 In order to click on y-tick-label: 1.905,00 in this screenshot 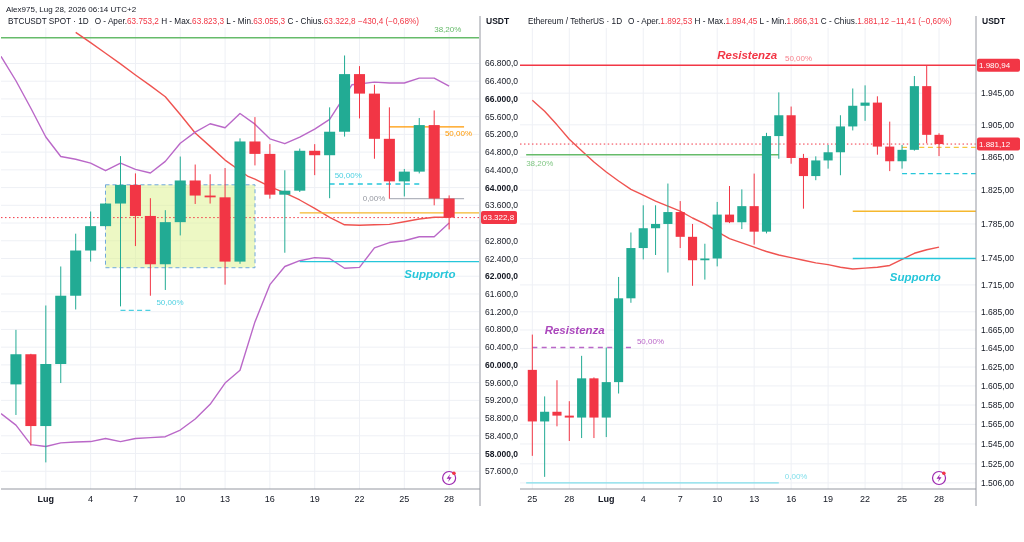, I will do `click(998, 124)`.